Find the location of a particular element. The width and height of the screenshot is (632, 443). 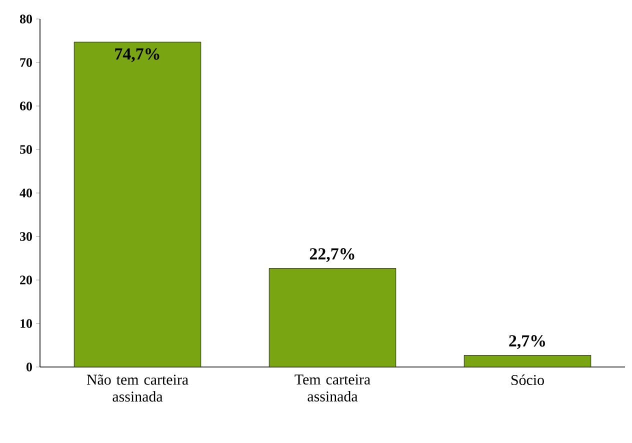

y-tick-label: 30 is located at coordinates (26, 236).